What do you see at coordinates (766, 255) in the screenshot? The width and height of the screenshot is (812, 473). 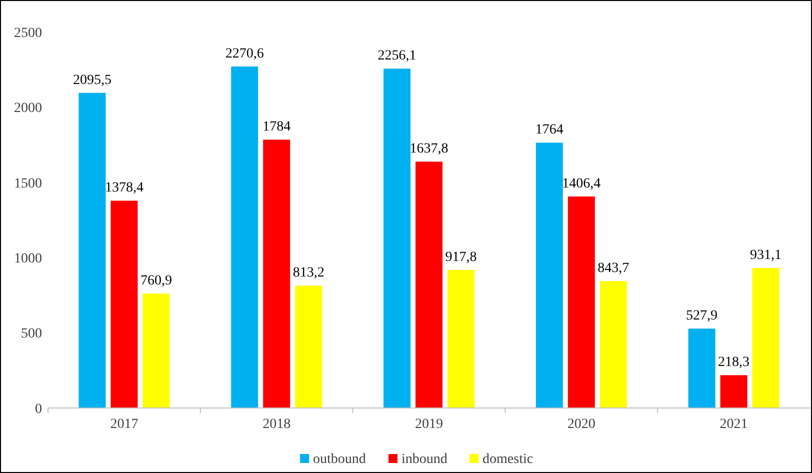 I see `data-label: 931,1` at bounding box center [766, 255].